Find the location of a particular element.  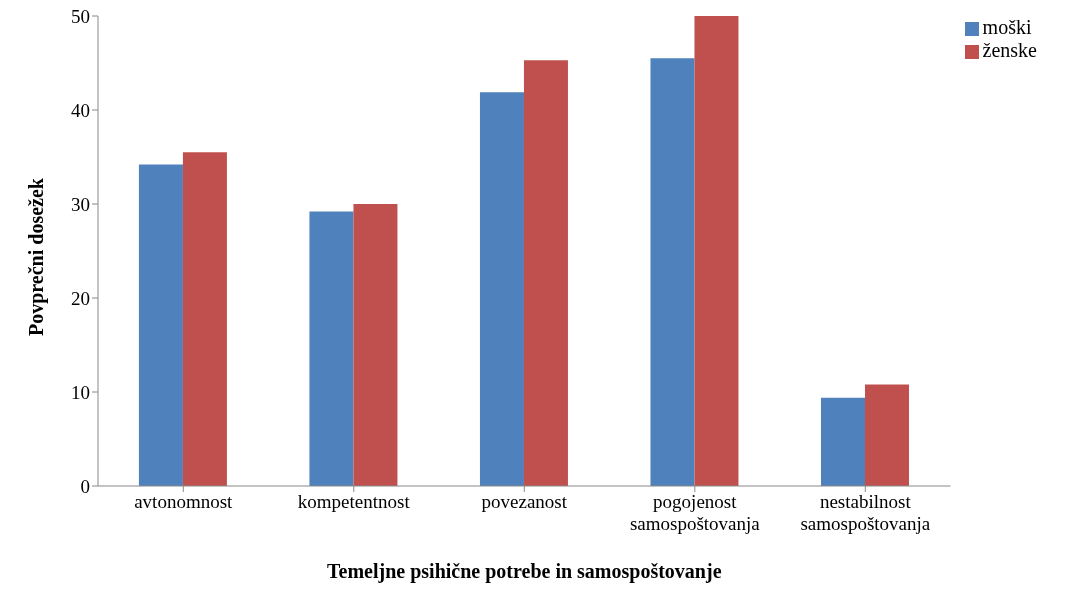

y-tick-label: 50 is located at coordinates (80, 16).